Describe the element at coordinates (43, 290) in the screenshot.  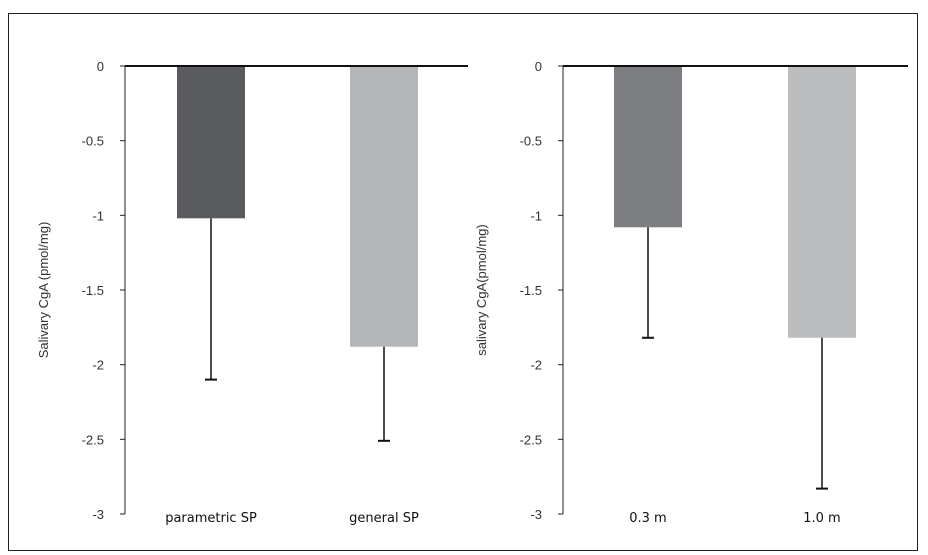
I see `y-axis-title: Salivary CgA (pmol/mg)` at that location.